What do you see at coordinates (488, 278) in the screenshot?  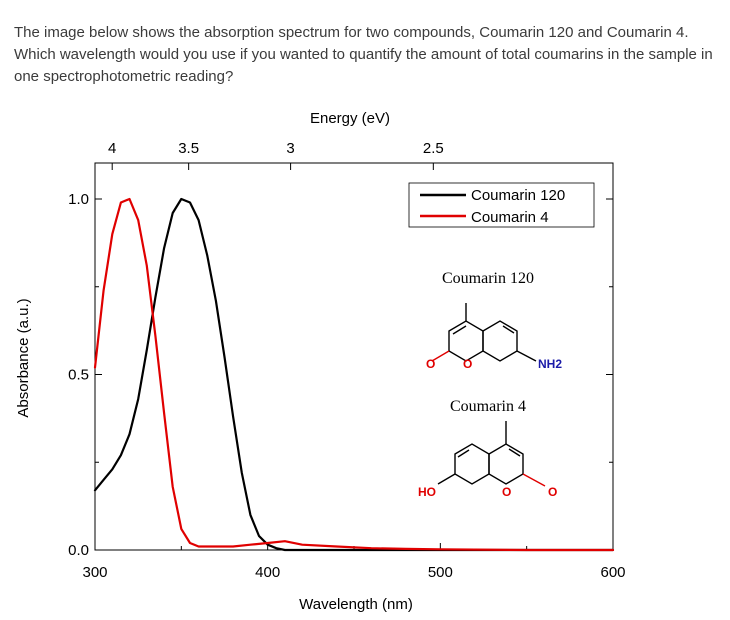 I see `coumarin-120-title: Coumarin 120` at bounding box center [488, 278].